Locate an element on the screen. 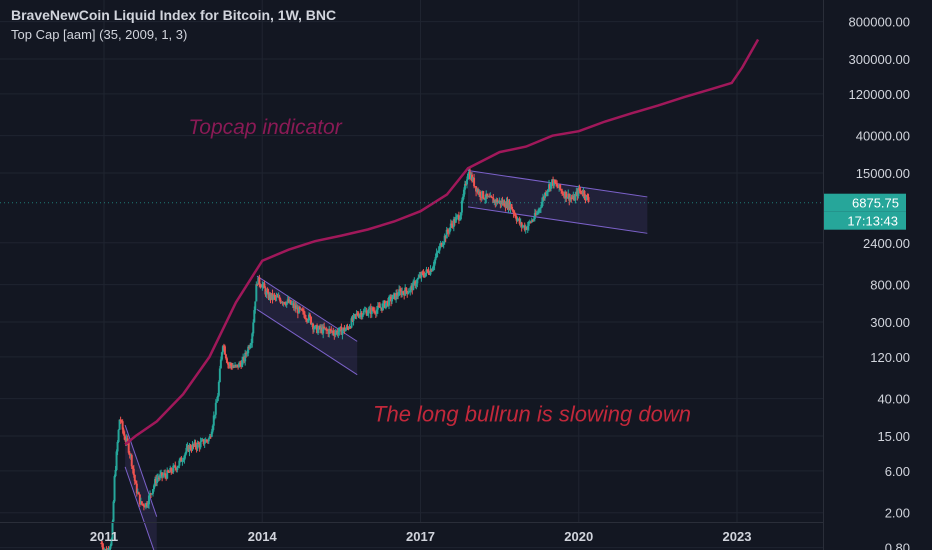  x-tick-label: 2020 is located at coordinates (578, 536).